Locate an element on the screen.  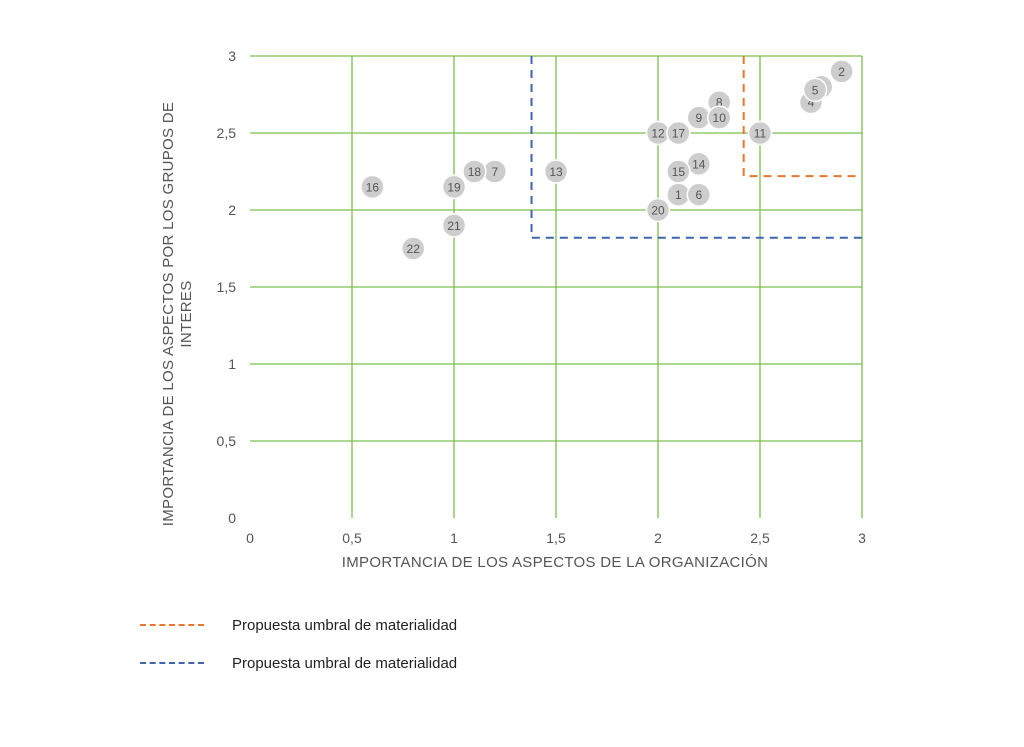
data-point: 17 is located at coordinates (678, 133).